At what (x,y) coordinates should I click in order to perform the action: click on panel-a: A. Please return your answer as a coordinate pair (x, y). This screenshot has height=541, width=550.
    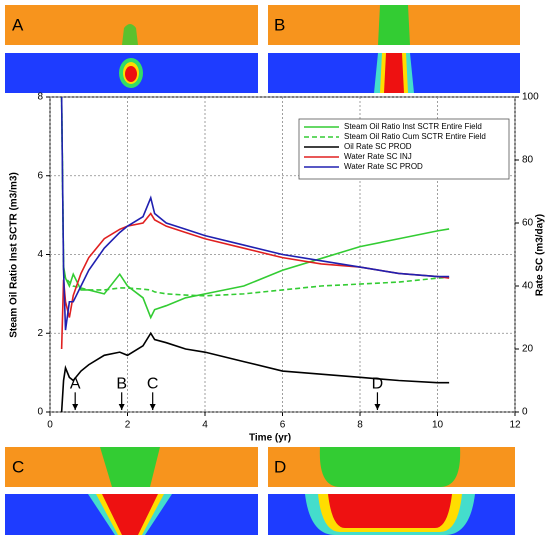
    Looking at the image, I should click on (131, 49).